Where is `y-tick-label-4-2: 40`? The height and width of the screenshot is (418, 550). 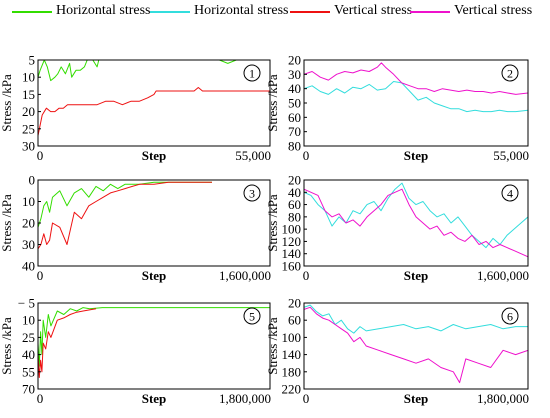 y-tick-label-4-2: 40 is located at coordinates (294, 192).